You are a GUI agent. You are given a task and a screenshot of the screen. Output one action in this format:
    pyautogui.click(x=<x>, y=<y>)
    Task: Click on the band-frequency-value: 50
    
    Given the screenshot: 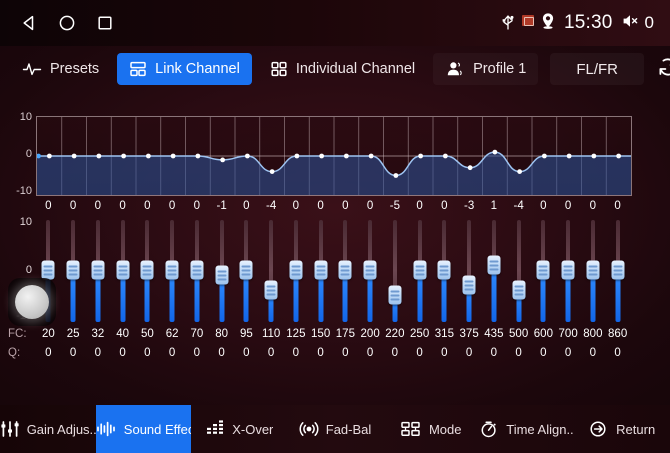 What is the action you would take?
    pyautogui.click(x=147, y=334)
    